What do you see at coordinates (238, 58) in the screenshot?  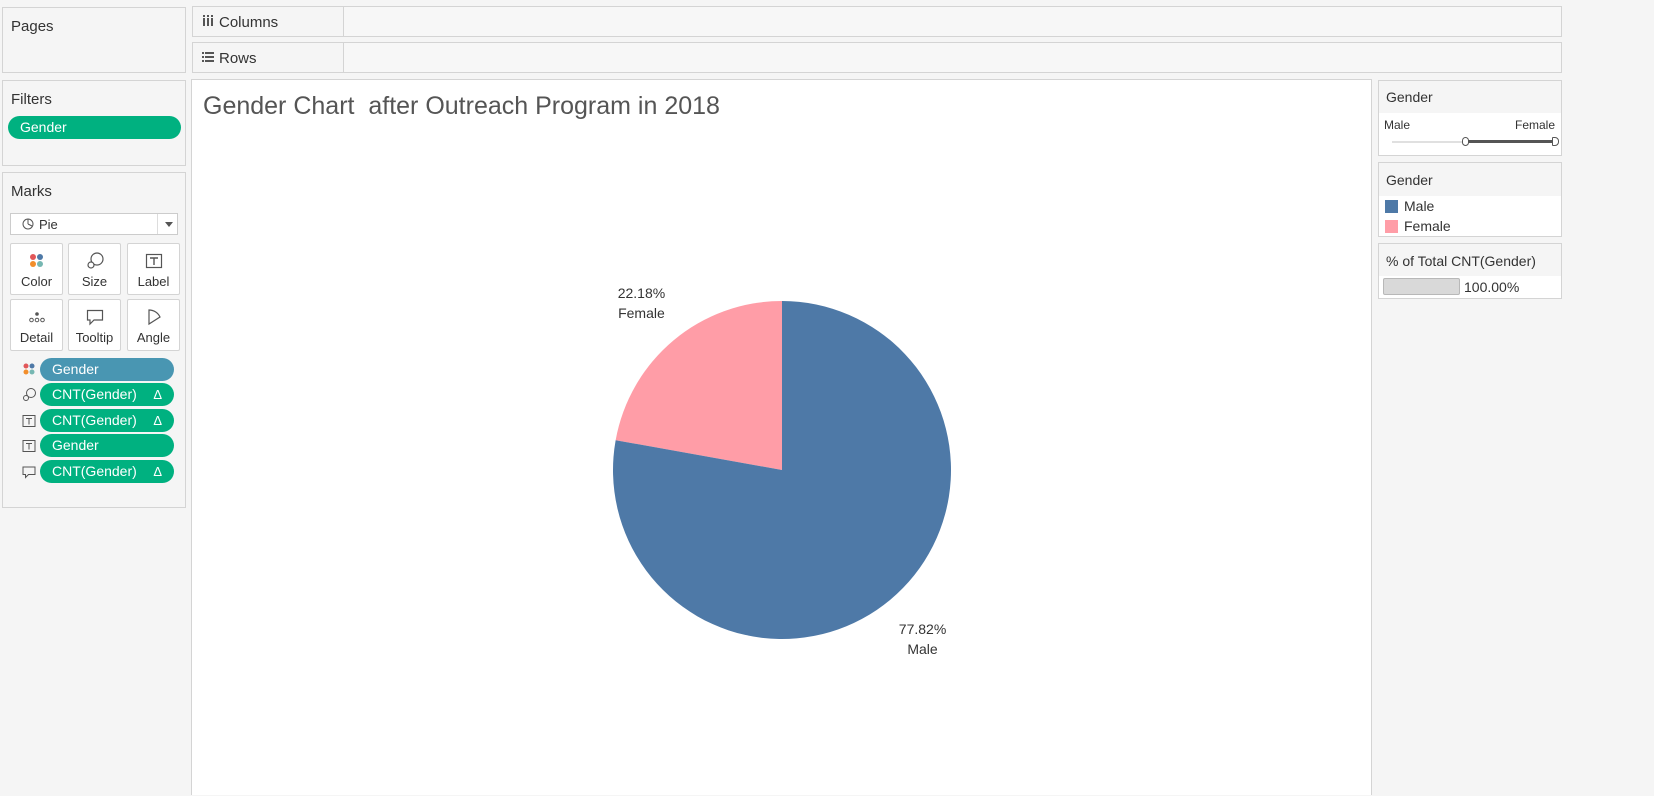 I see `rows-label: Rows` at bounding box center [238, 58].